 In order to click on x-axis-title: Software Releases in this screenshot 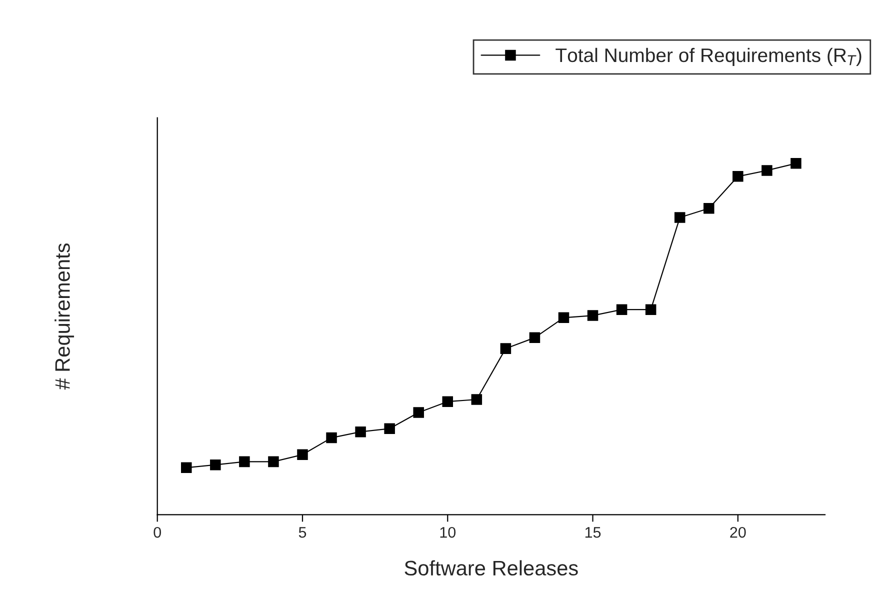, I will do `click(491, 568)`.